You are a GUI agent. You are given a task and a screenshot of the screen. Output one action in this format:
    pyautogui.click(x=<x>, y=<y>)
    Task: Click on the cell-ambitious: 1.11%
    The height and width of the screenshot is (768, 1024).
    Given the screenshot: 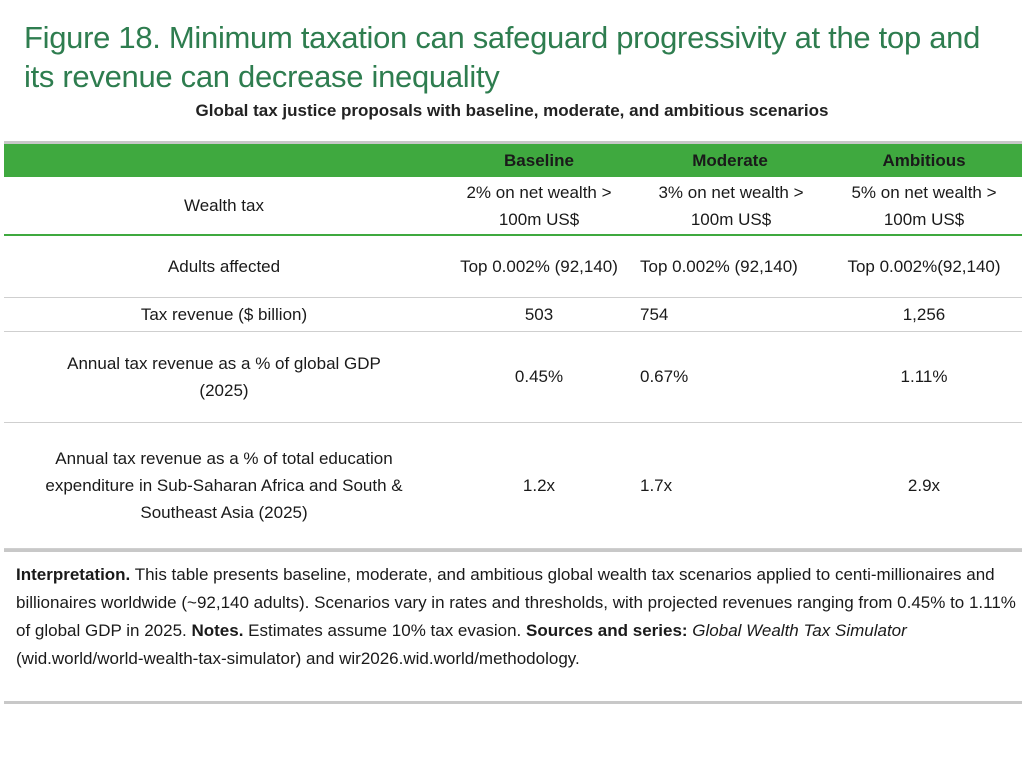 What is the action you would take?
    pyautogui.click(x=924, y=377)
    